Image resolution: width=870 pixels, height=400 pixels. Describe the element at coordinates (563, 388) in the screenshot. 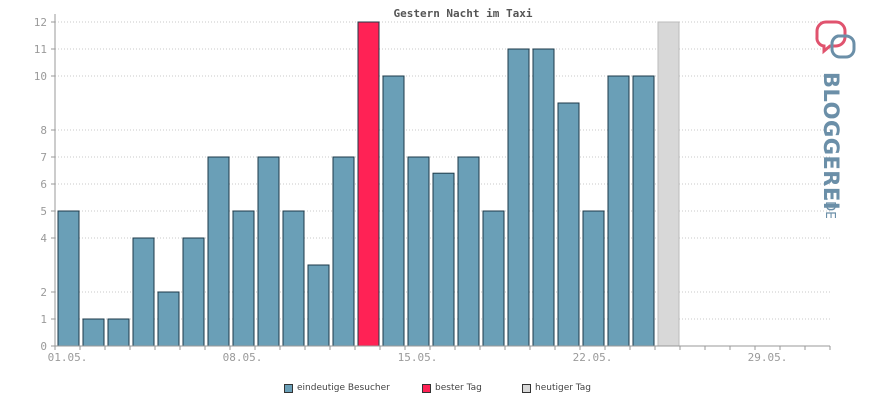

I see `legend-label-today: heutiger Tag` at that location.